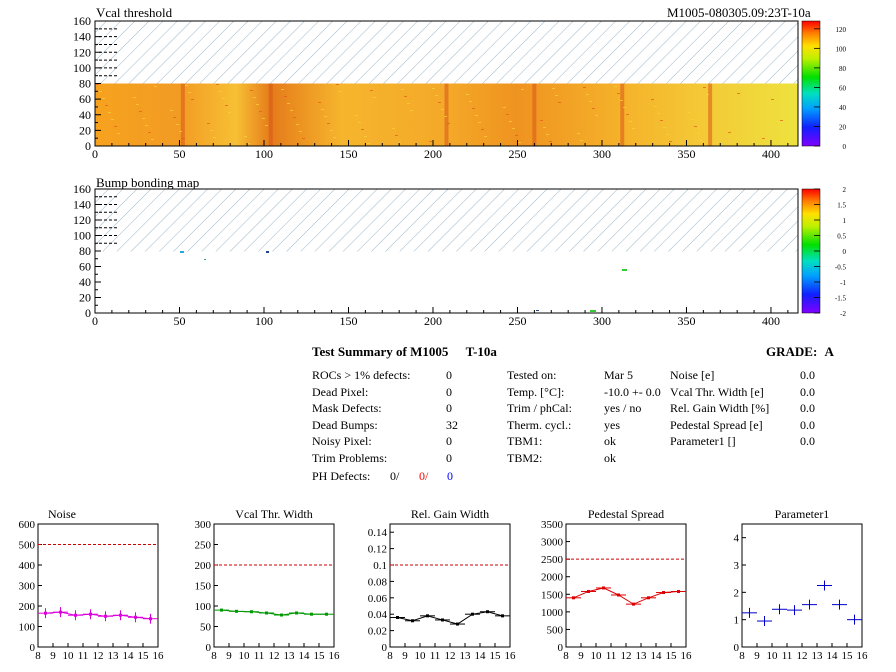 The width and height of the screenshot is (896, 672). Describe the element at coordinates (552, 578) in the screenshot. I see `y-tick-label: 2000` at that location.